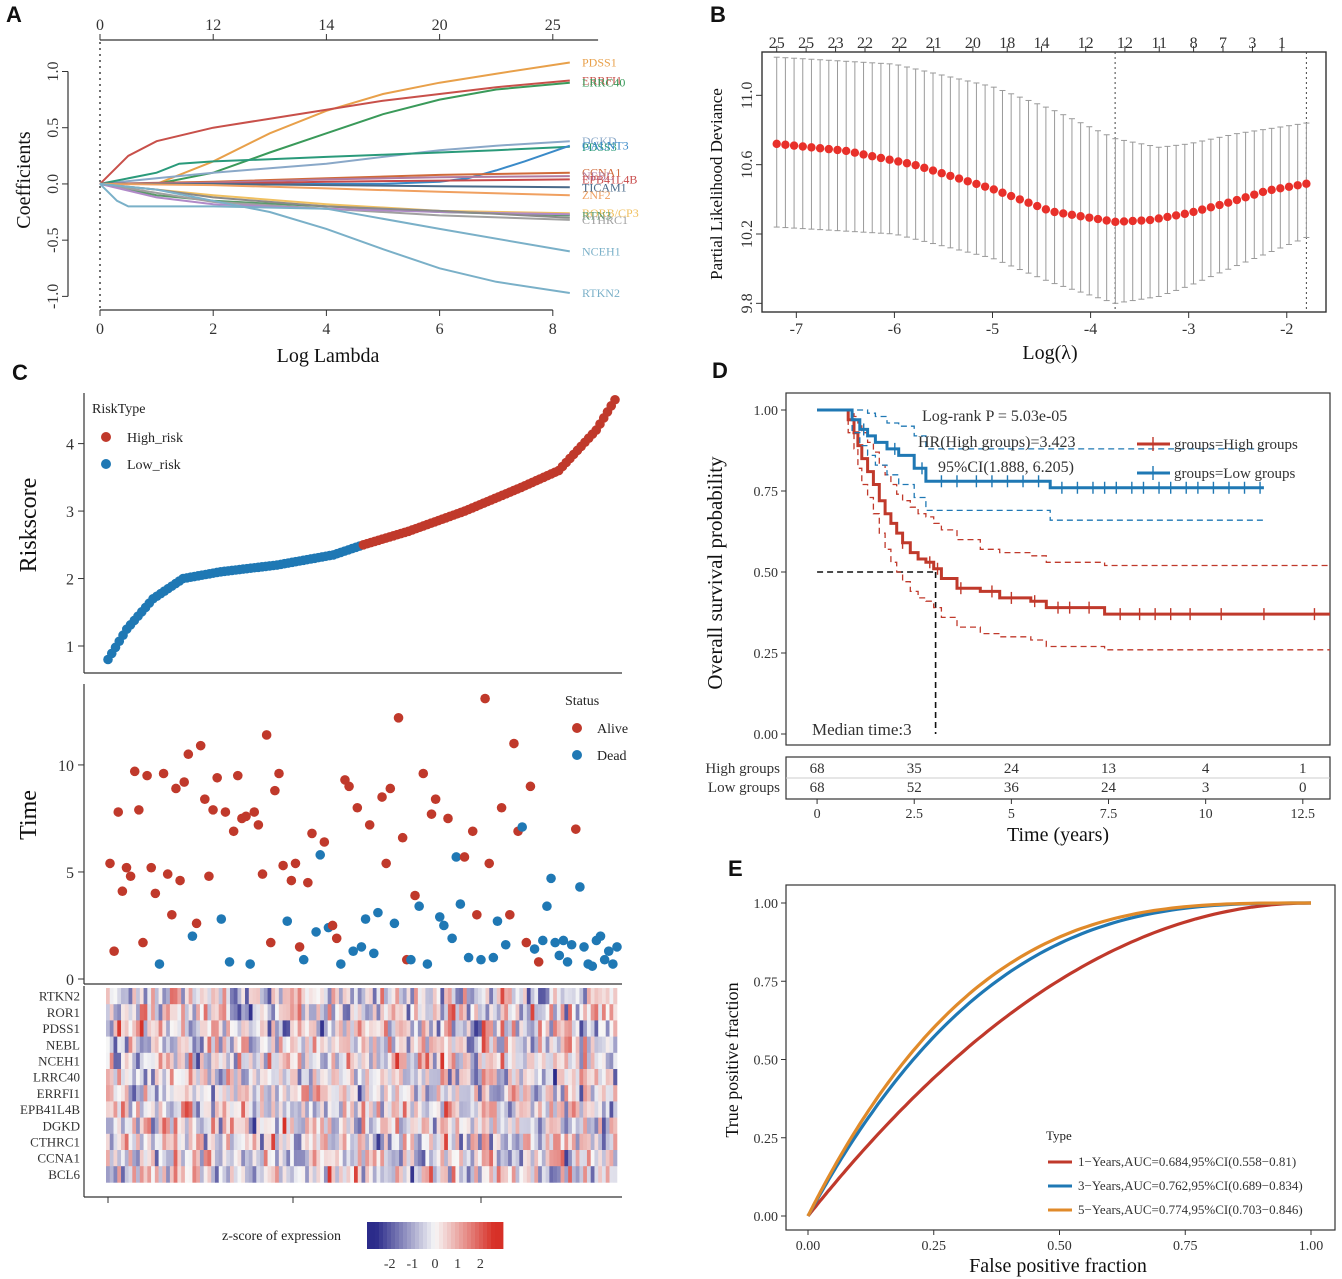  What do you see at coordinates (14, 14) in the screenshot?
I see `panel-label-a: A` at bounding box center [14, 14].